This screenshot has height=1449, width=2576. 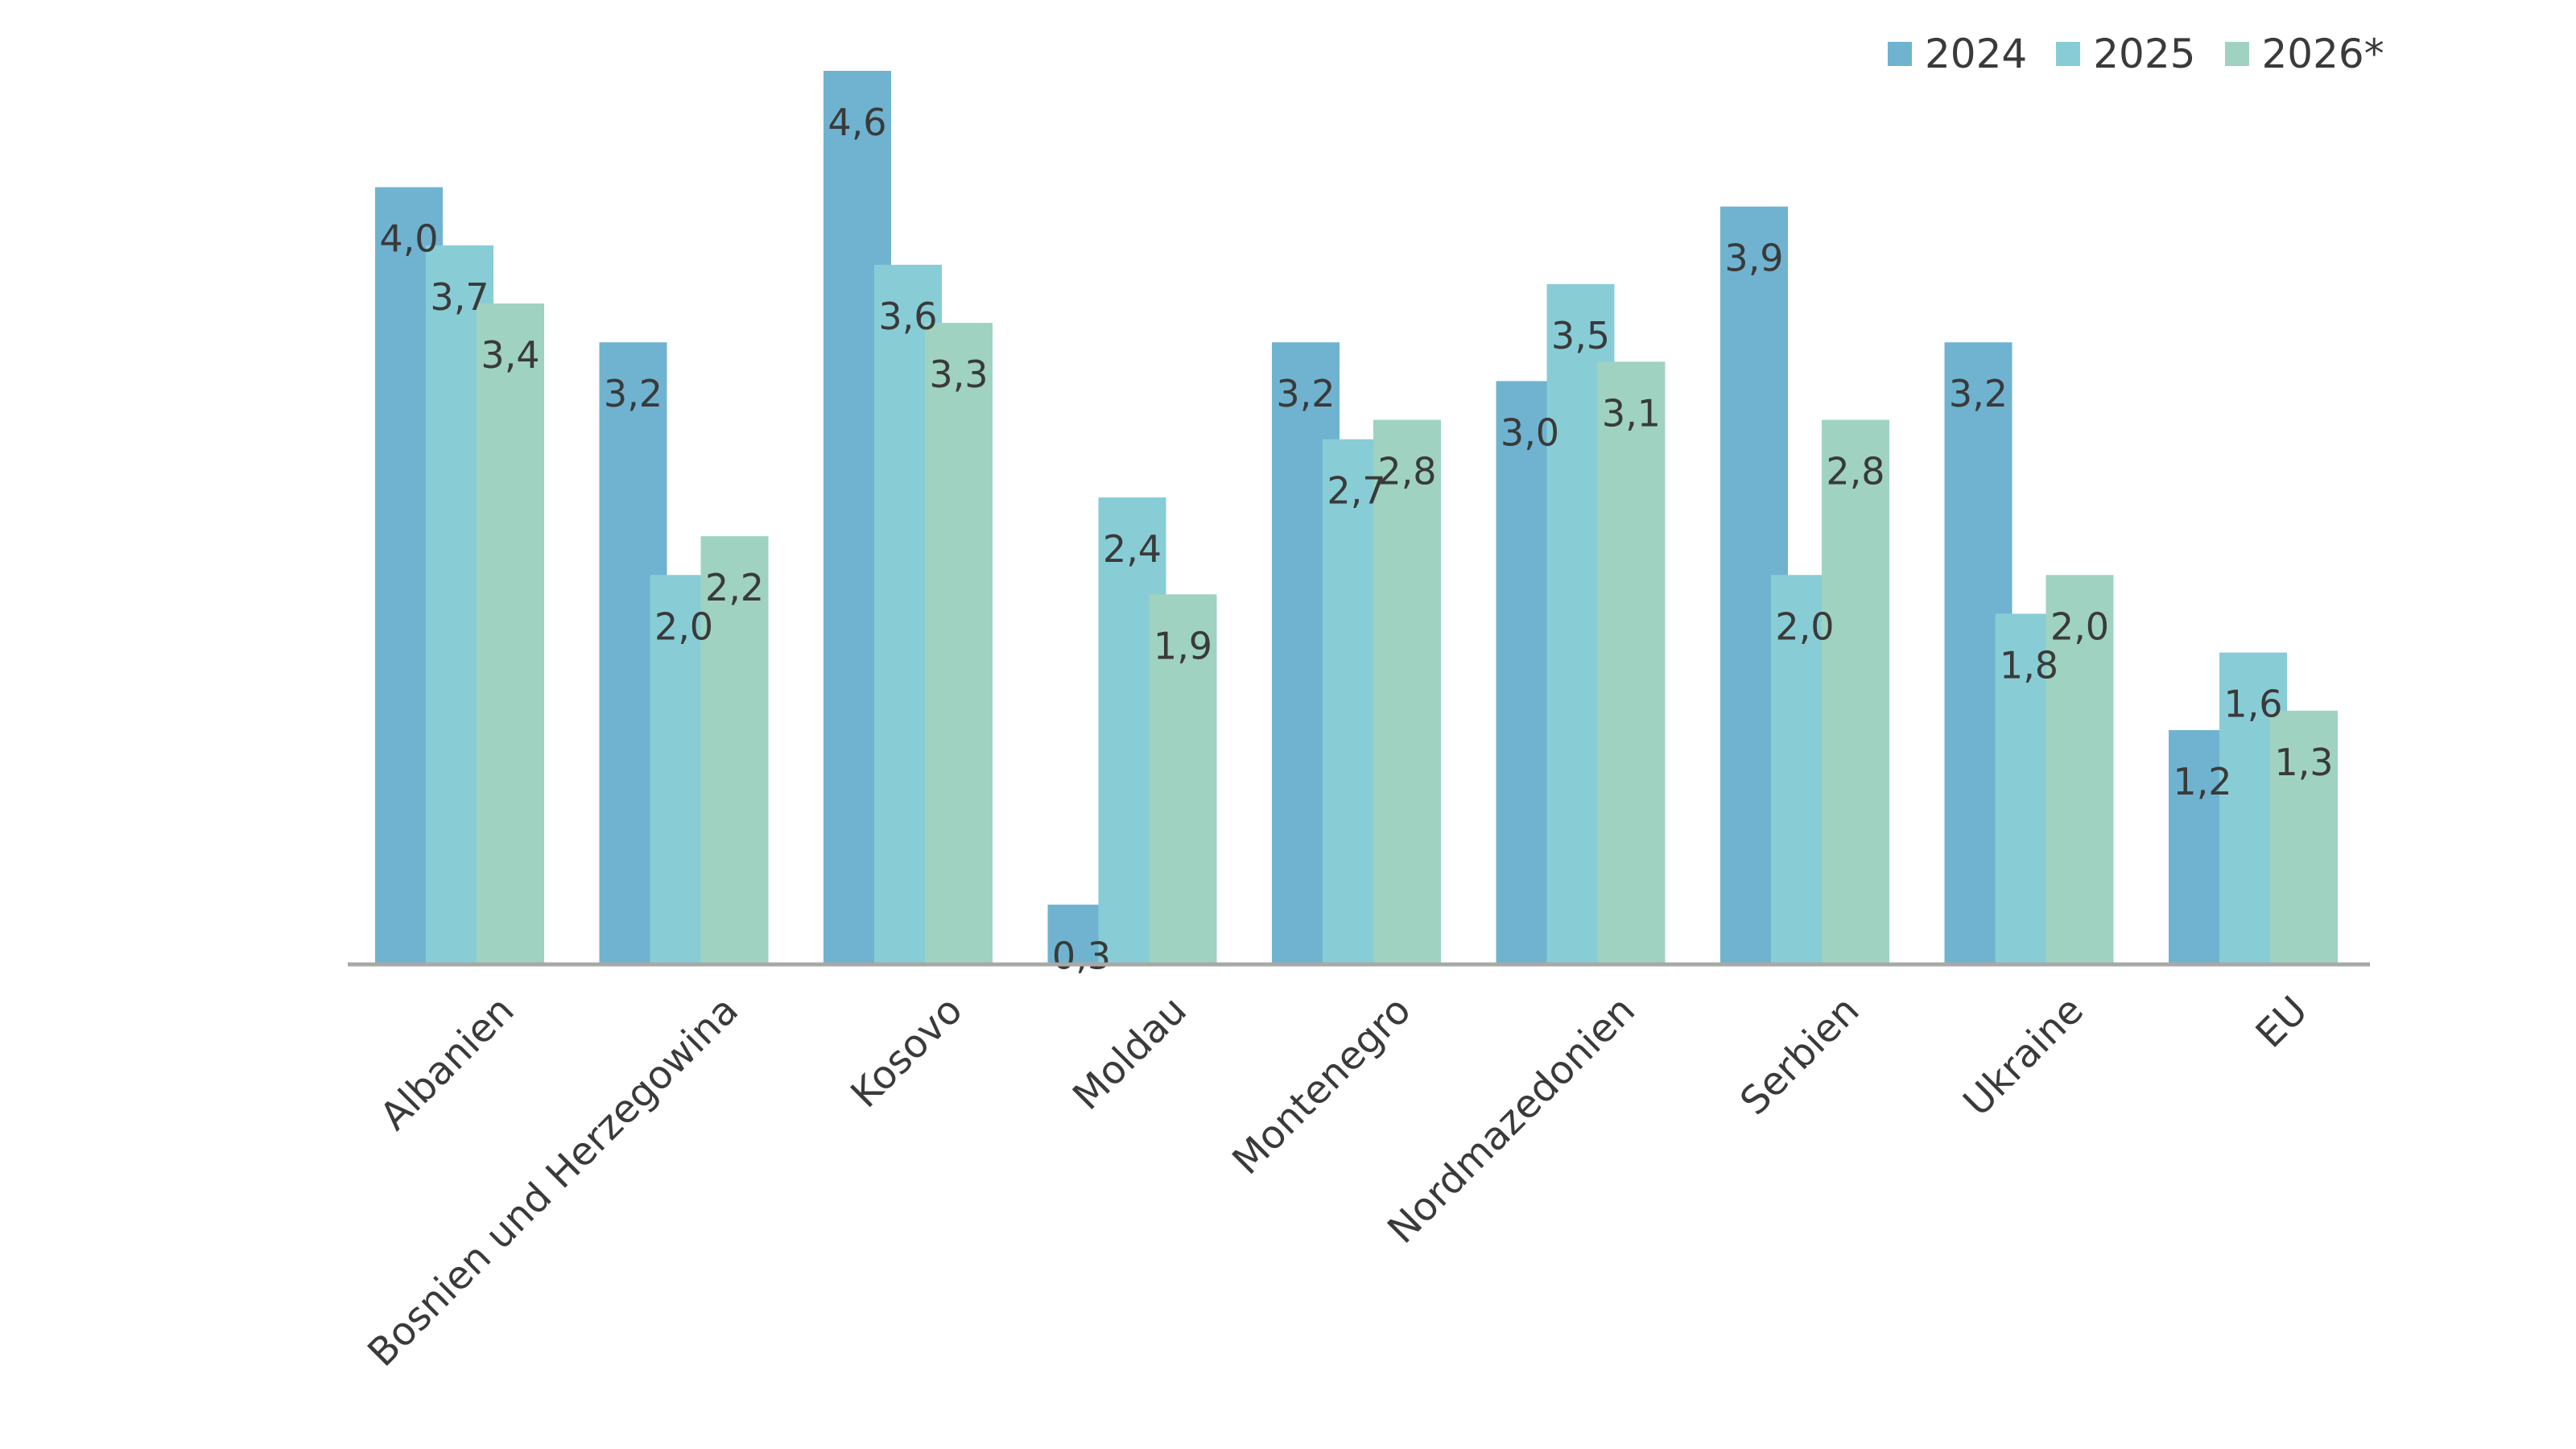 I want to click on category-label-7: Ukraine, so click(x=2023, y=1056).